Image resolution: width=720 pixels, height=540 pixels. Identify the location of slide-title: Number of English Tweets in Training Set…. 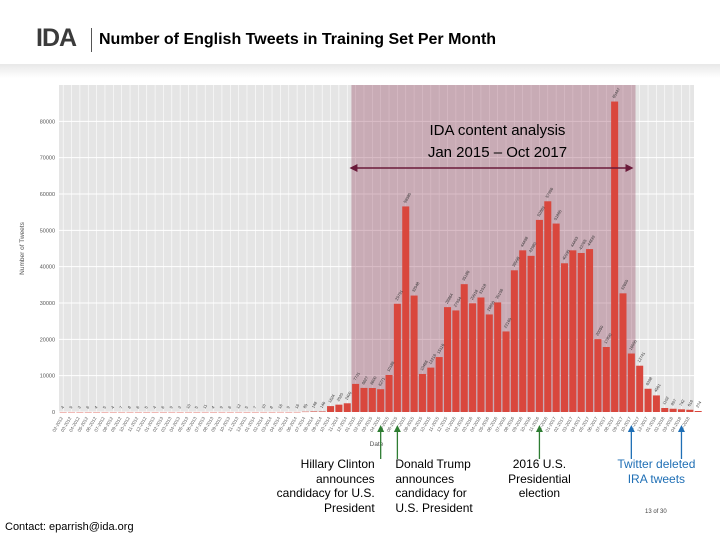
(298, 39).